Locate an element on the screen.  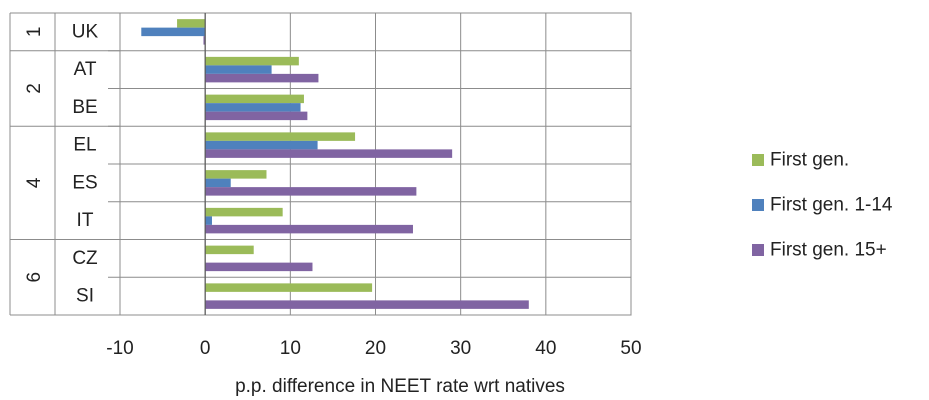
legend-item: First gen. 15+ is located at coordinates (819, 250).